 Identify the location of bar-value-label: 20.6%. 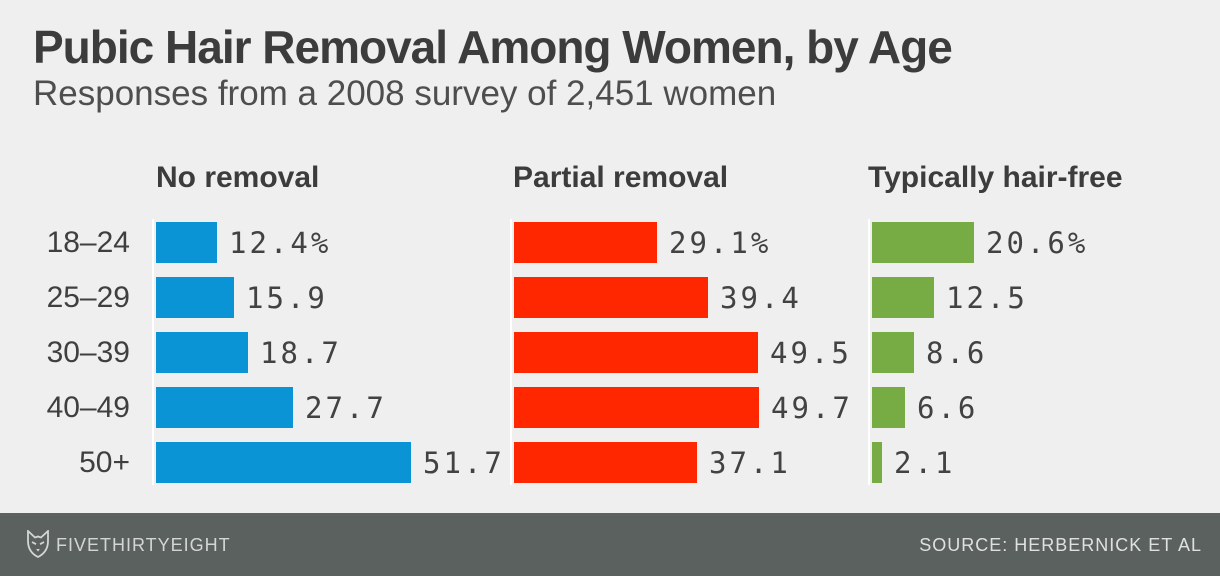
(1037, 243).